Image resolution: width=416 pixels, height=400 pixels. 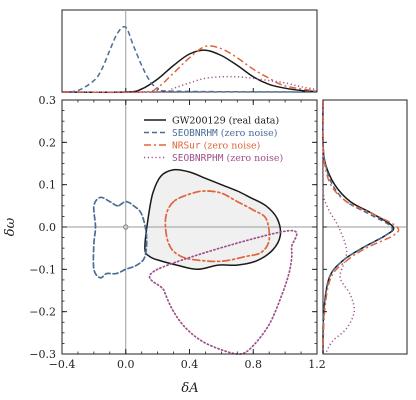 I want to click on y-tick-label: −0.3, so click(x=42, y=354).